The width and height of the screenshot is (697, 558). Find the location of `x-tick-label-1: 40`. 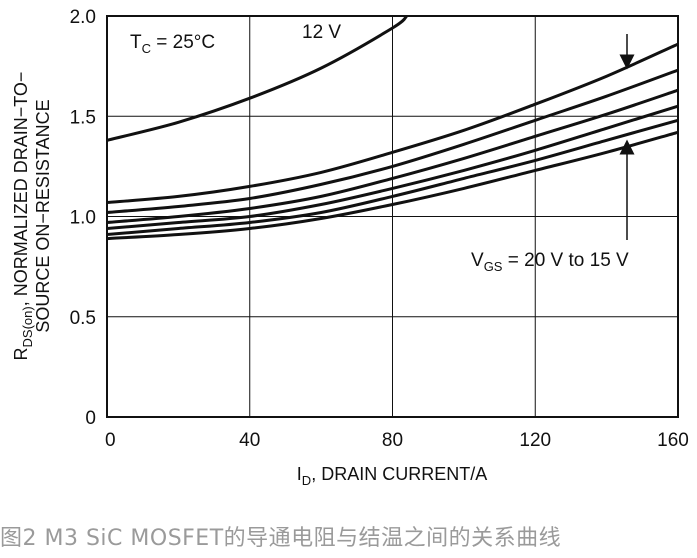

x-tick-label-1: 40 is located at coordinates (249, 440).